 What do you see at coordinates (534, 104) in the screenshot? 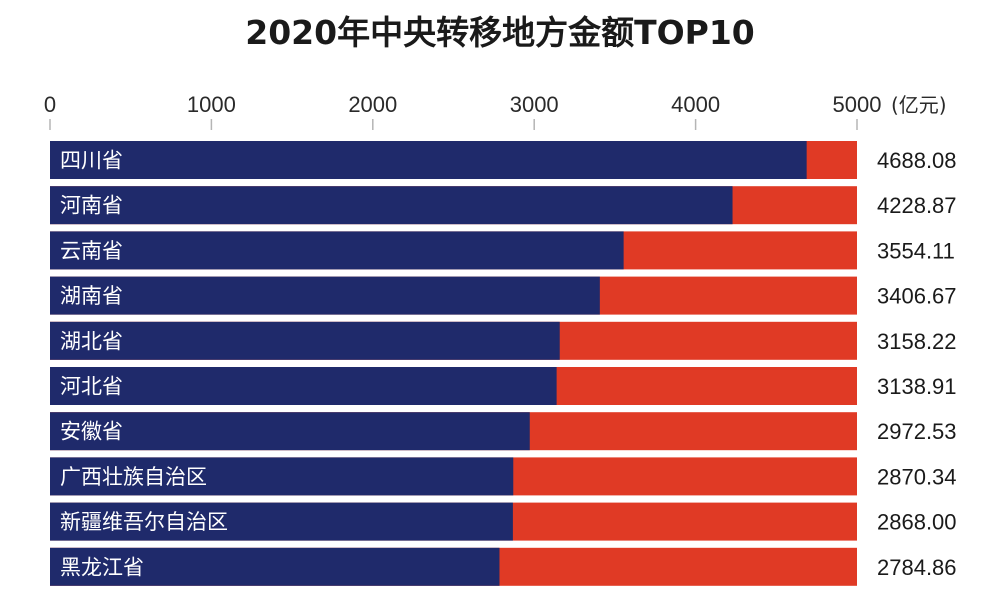
I see `tick-label-3000: 3000` at bounding box center [534, 104].